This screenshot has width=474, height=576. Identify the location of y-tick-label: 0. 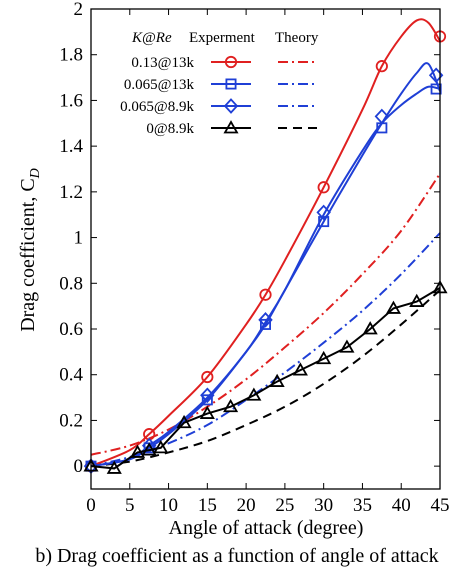
(79, 466).